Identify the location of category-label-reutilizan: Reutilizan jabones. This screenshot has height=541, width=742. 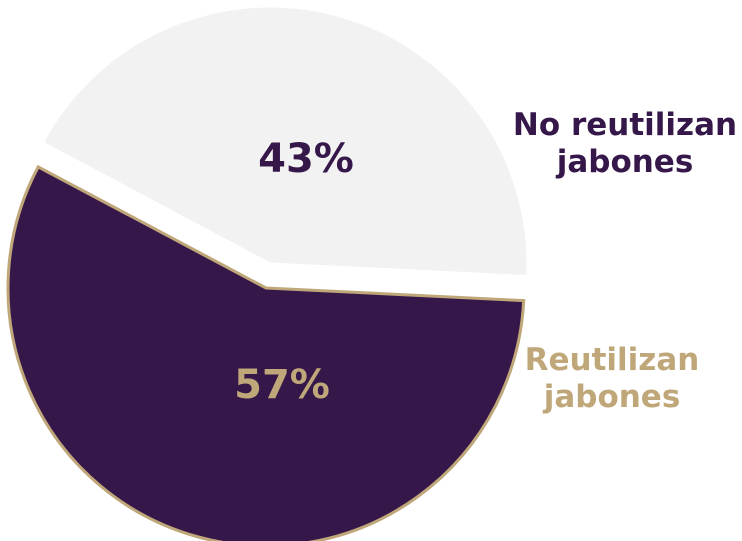
(612, 378).